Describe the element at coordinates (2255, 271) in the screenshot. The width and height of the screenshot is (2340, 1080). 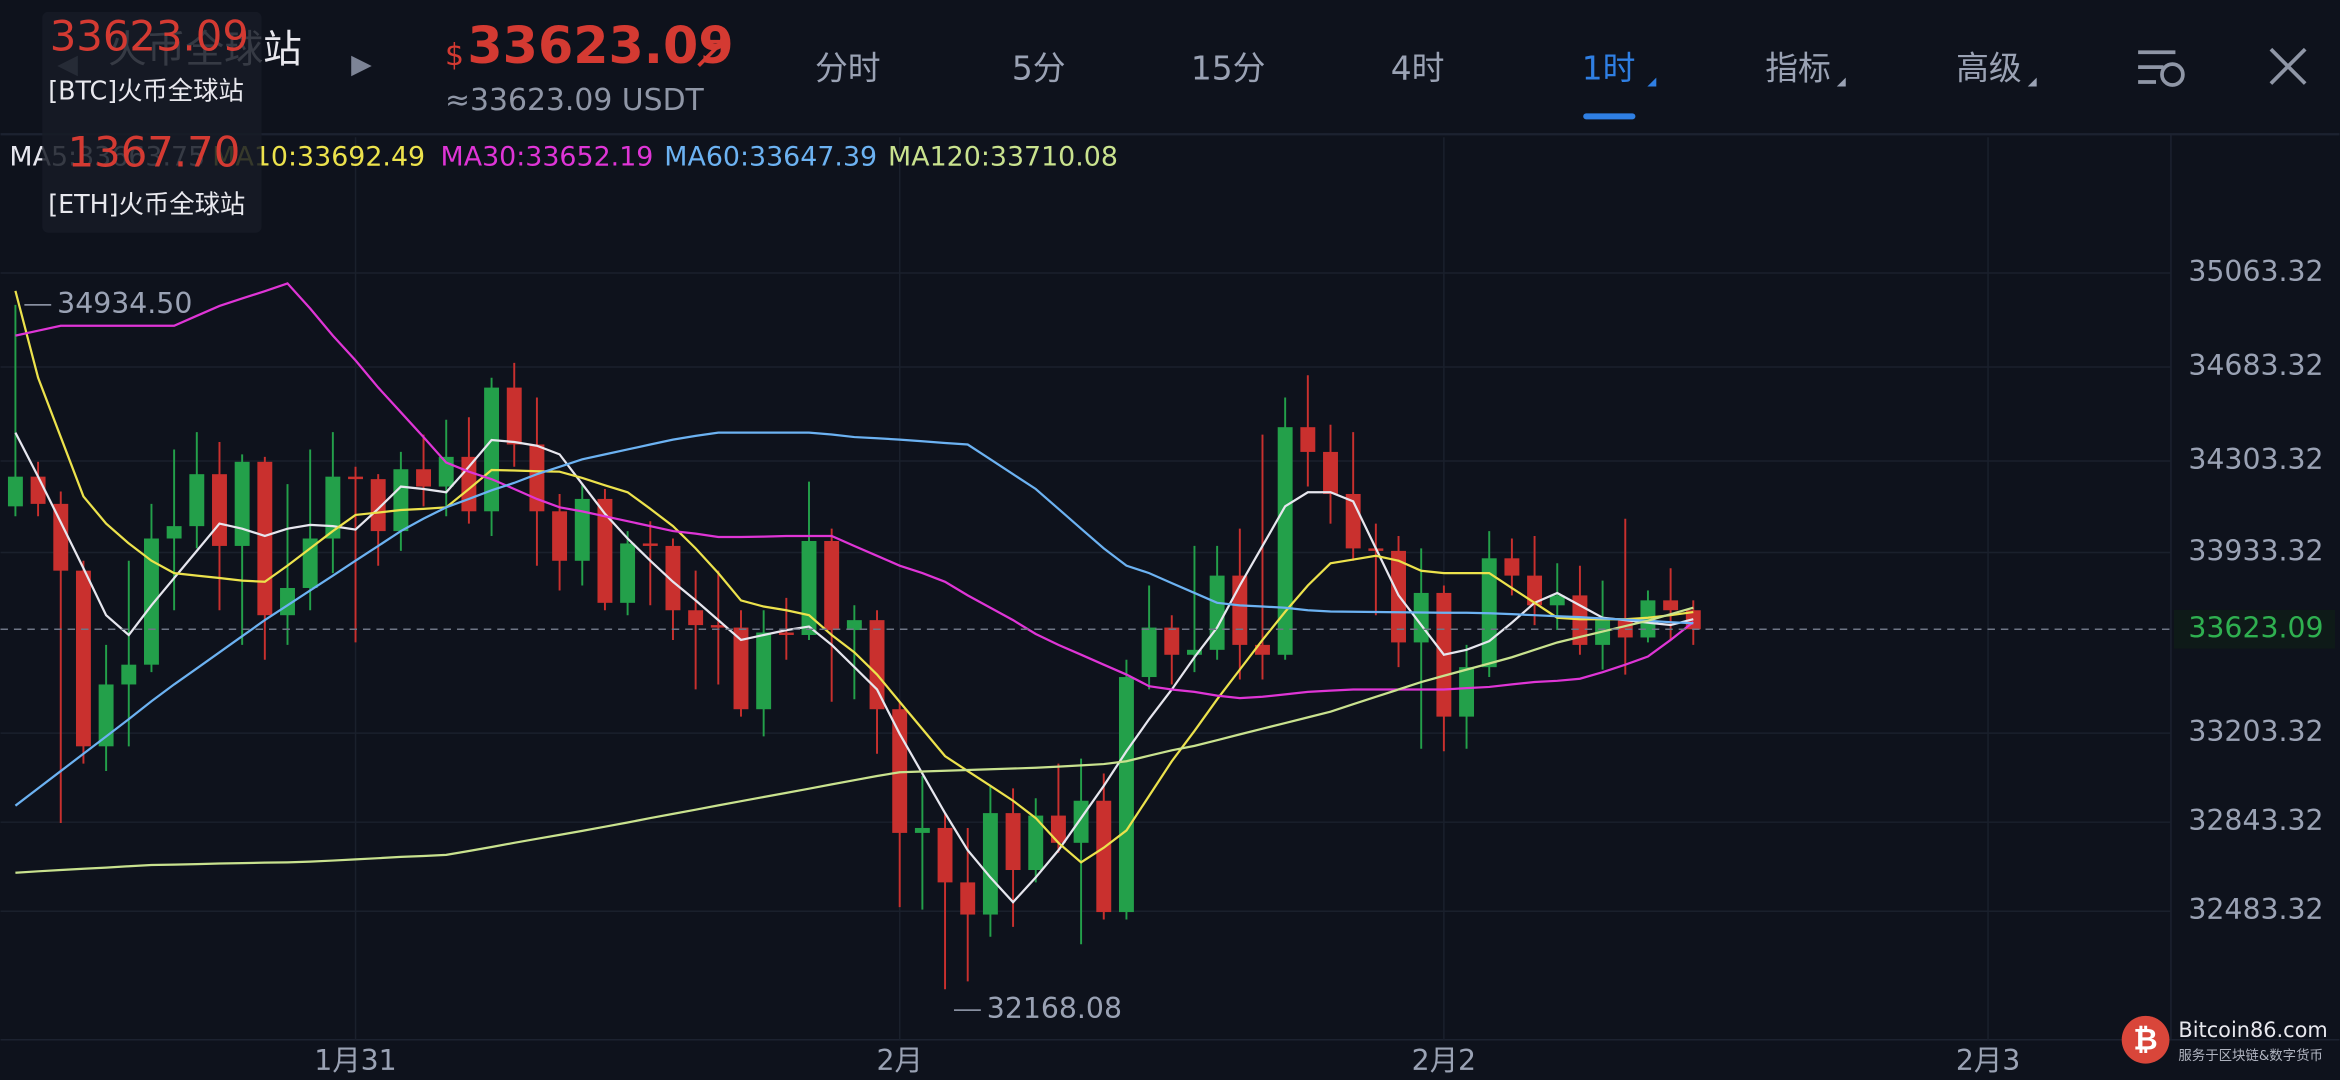
I see `y-tick-label: 35063.32` at that location.